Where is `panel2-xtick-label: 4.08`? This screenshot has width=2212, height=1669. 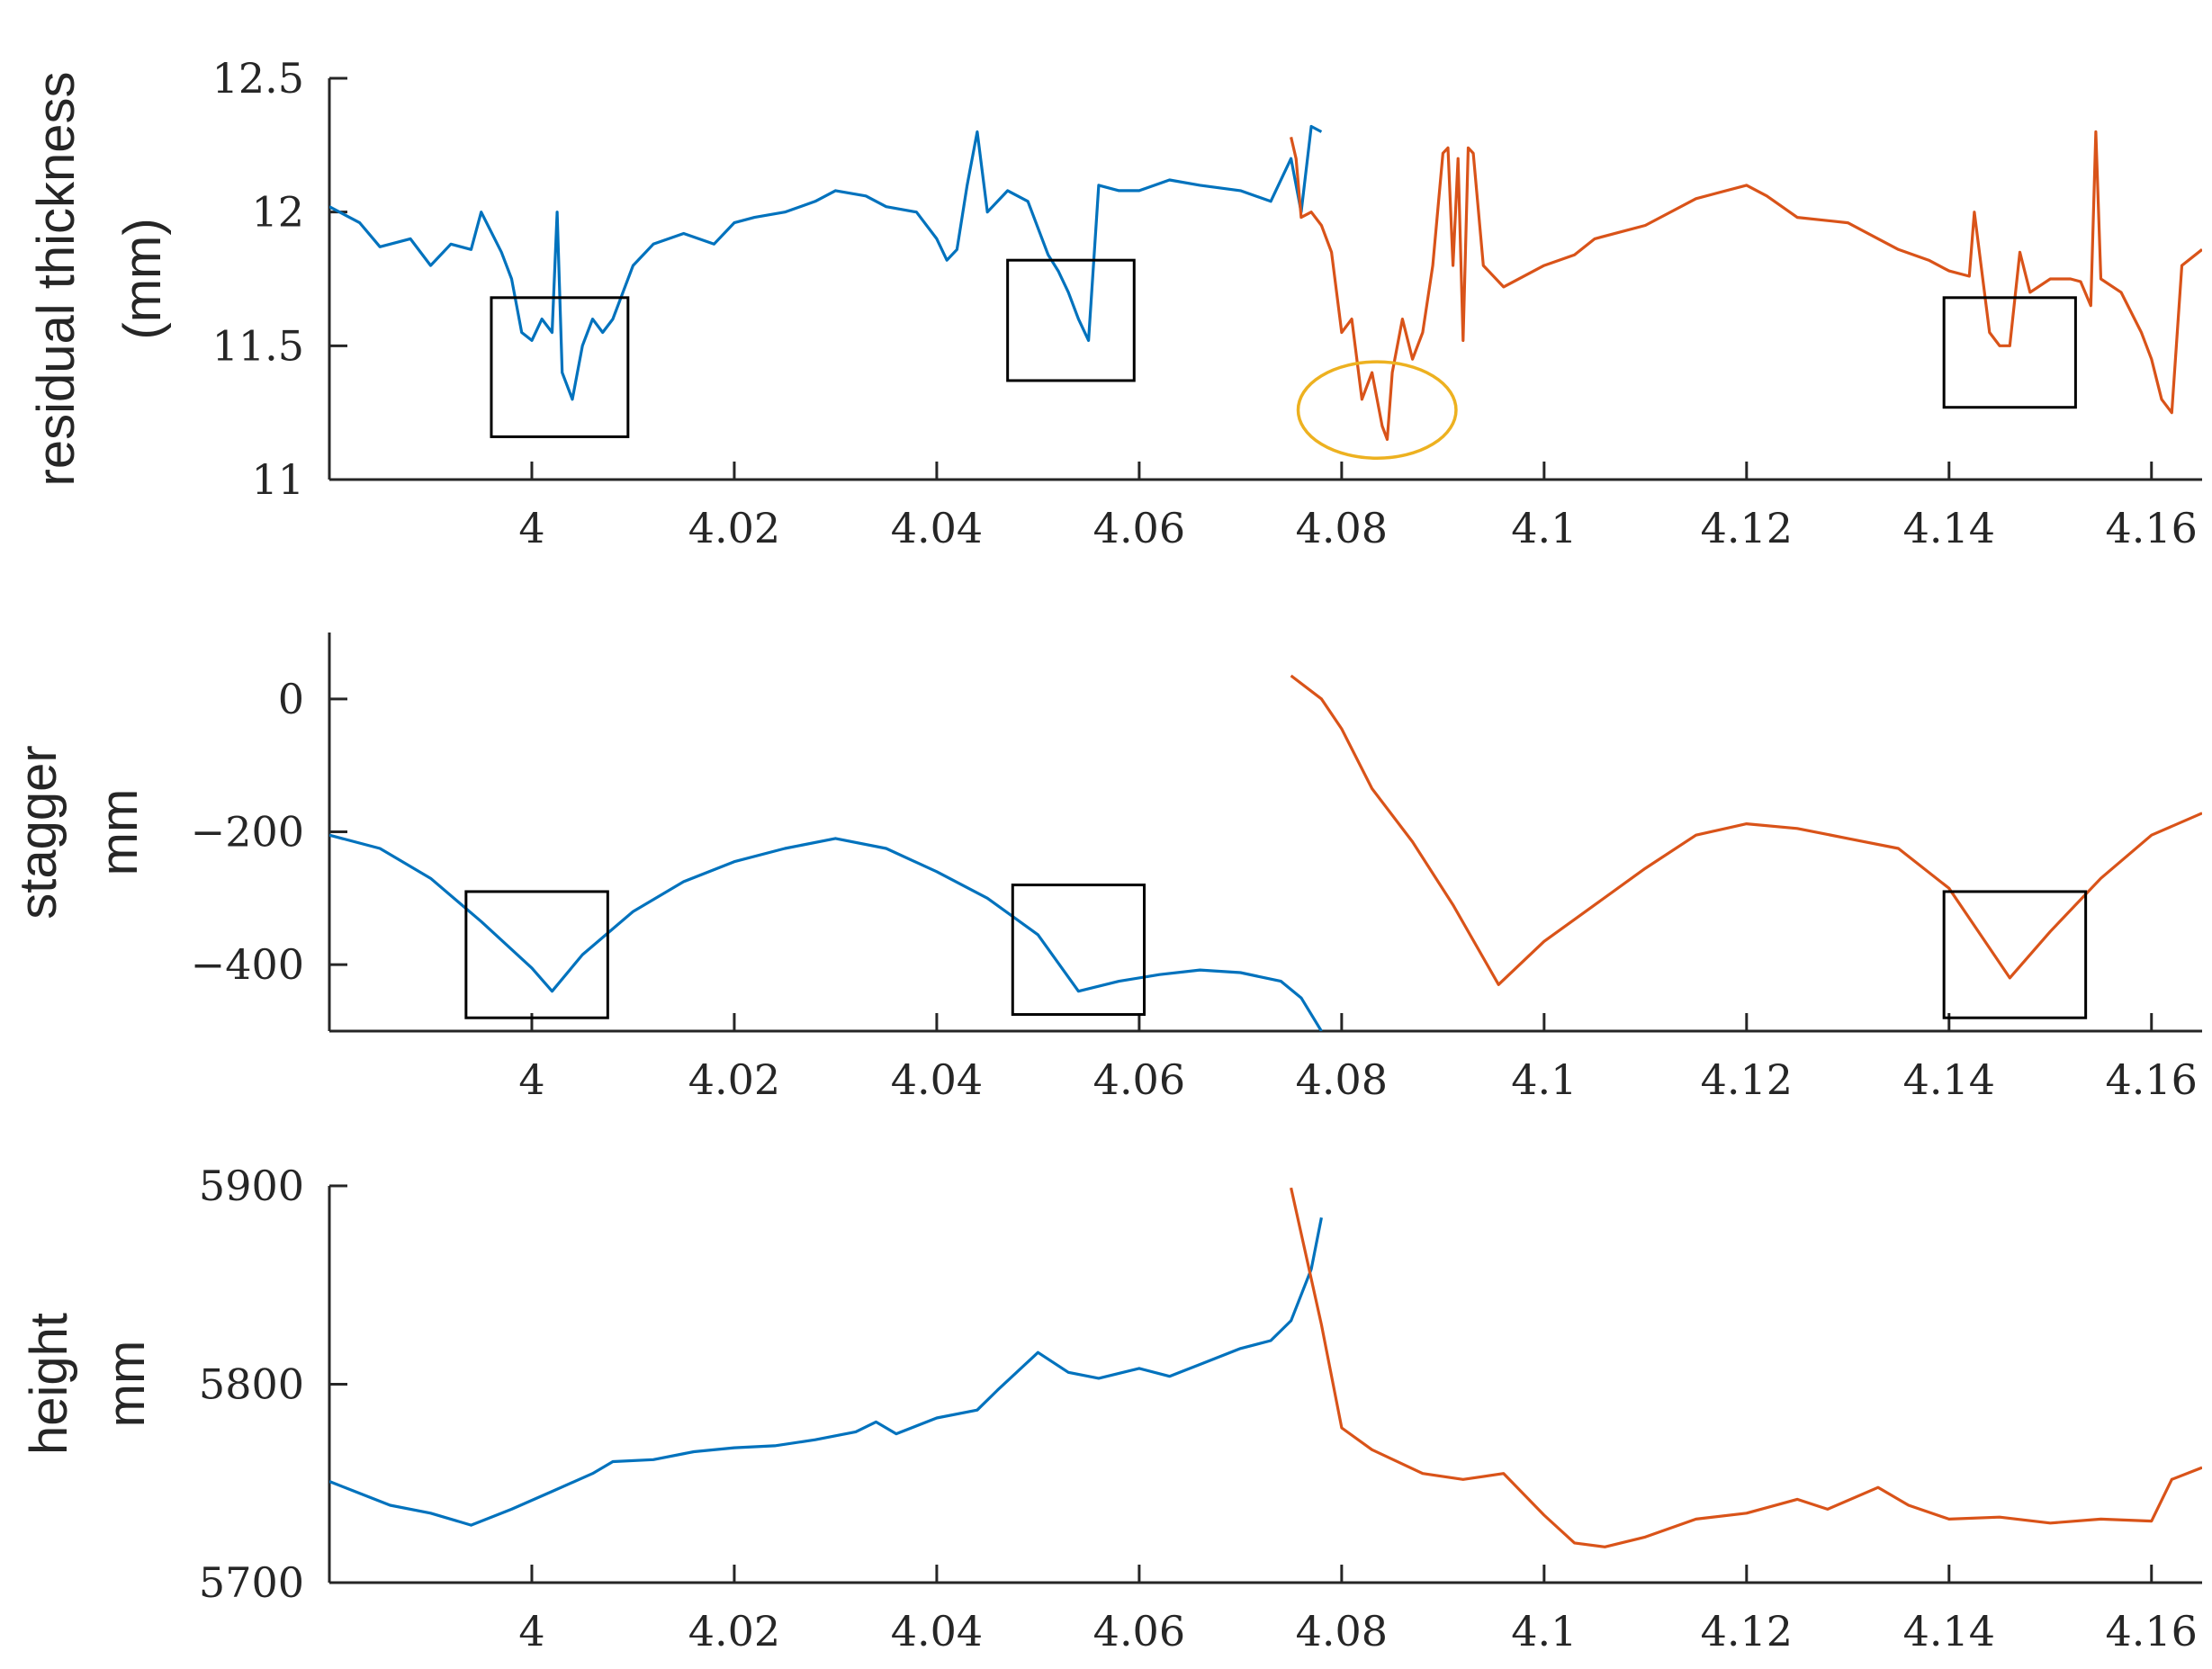 panel2-xtick-label: 4.08 is located at coordinates (1342, 1079).